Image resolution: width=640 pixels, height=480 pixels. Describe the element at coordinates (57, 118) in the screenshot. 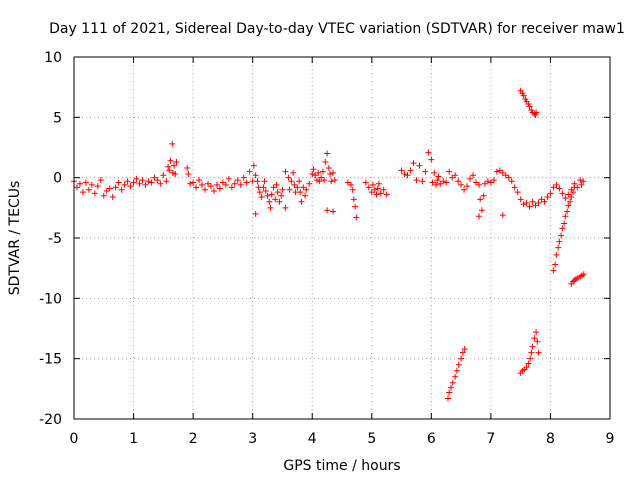

I see `y-tick-label: 5` at that location.